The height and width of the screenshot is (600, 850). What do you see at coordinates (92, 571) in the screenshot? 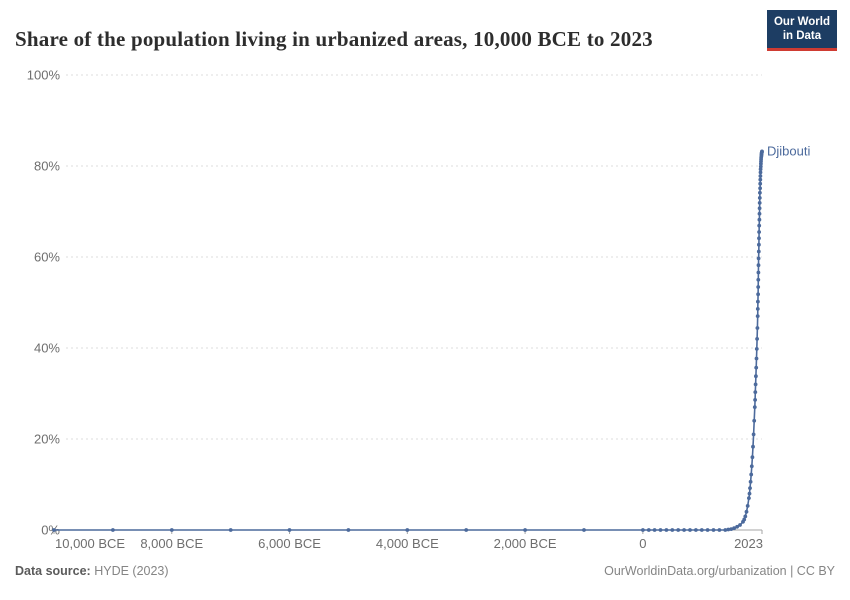
I see `data-source-note: Data source: HYDE (2023)` at bounding box center [92, 571].